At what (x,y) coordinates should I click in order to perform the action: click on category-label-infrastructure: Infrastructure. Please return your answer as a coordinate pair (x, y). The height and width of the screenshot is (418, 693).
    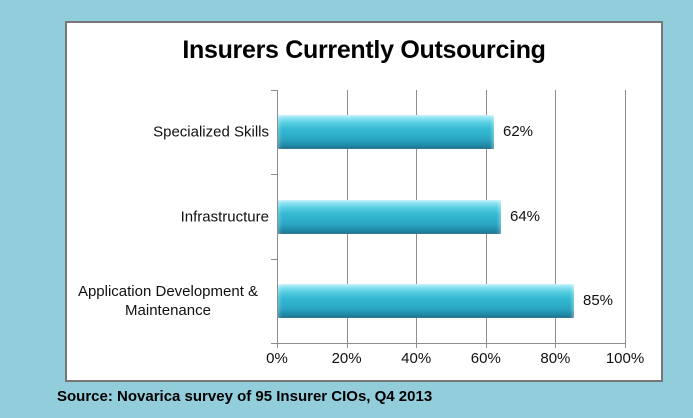
    Looking at the image, I should click on (224, 217).